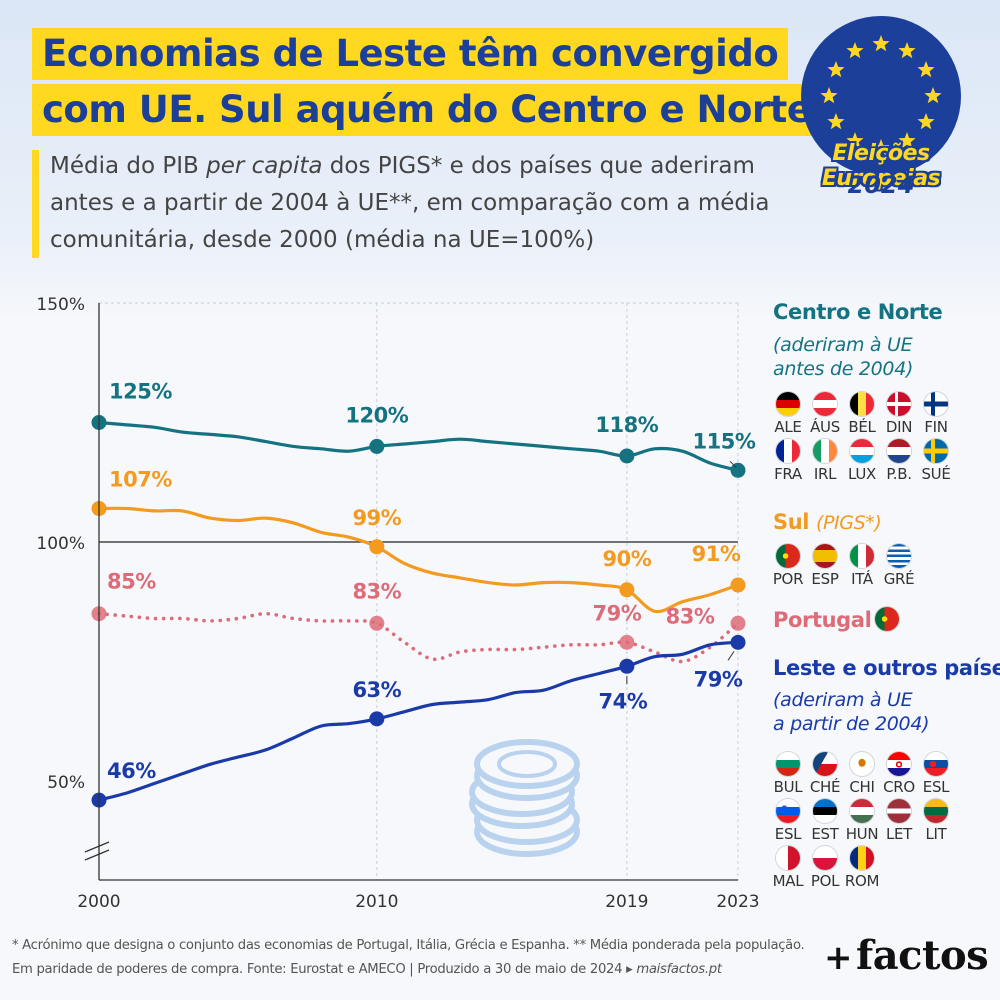 This screenshot has height=1000, width=1000. What do you see at coordinates (716, 554) in the screenshot?
I see `data-label-sul: 91%` at bounding box center [716, 554].